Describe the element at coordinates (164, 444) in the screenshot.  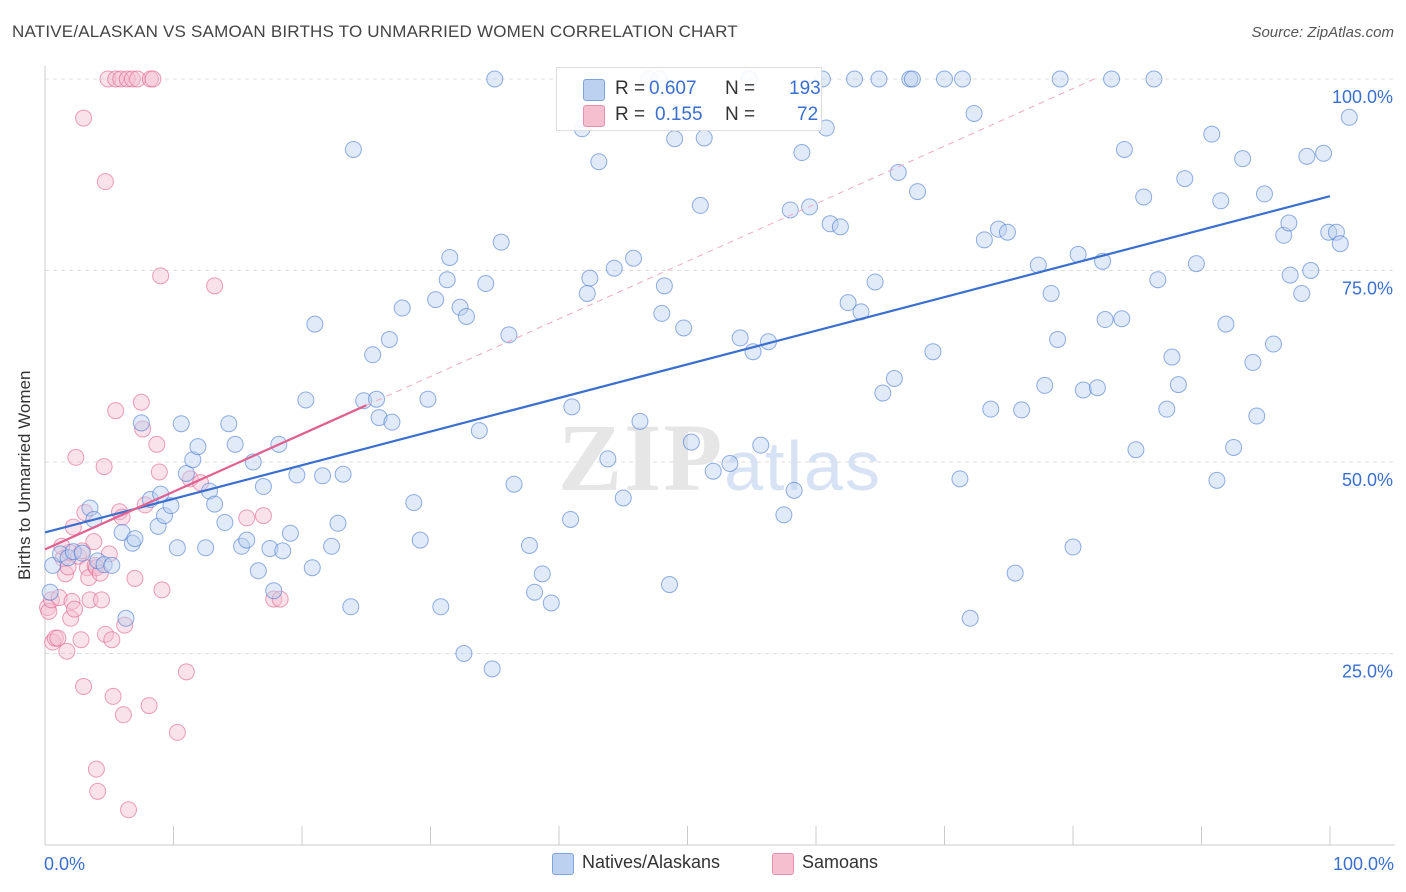
I see `samoans-points` at that location.